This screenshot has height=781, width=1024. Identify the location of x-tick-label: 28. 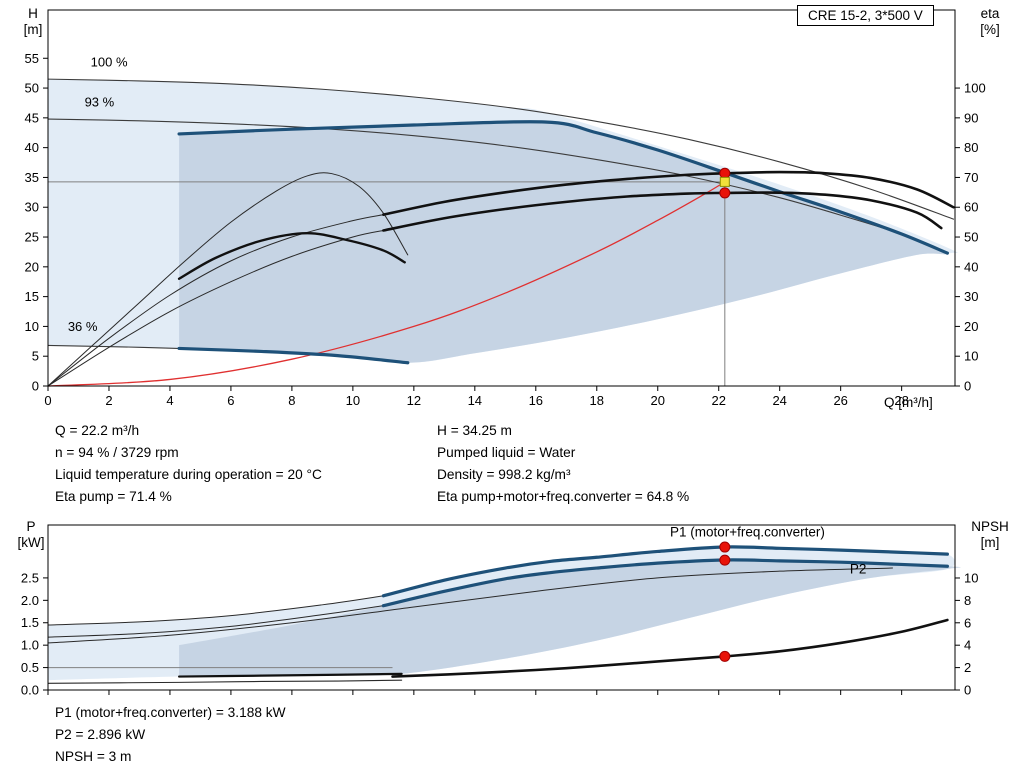
(901, 400).